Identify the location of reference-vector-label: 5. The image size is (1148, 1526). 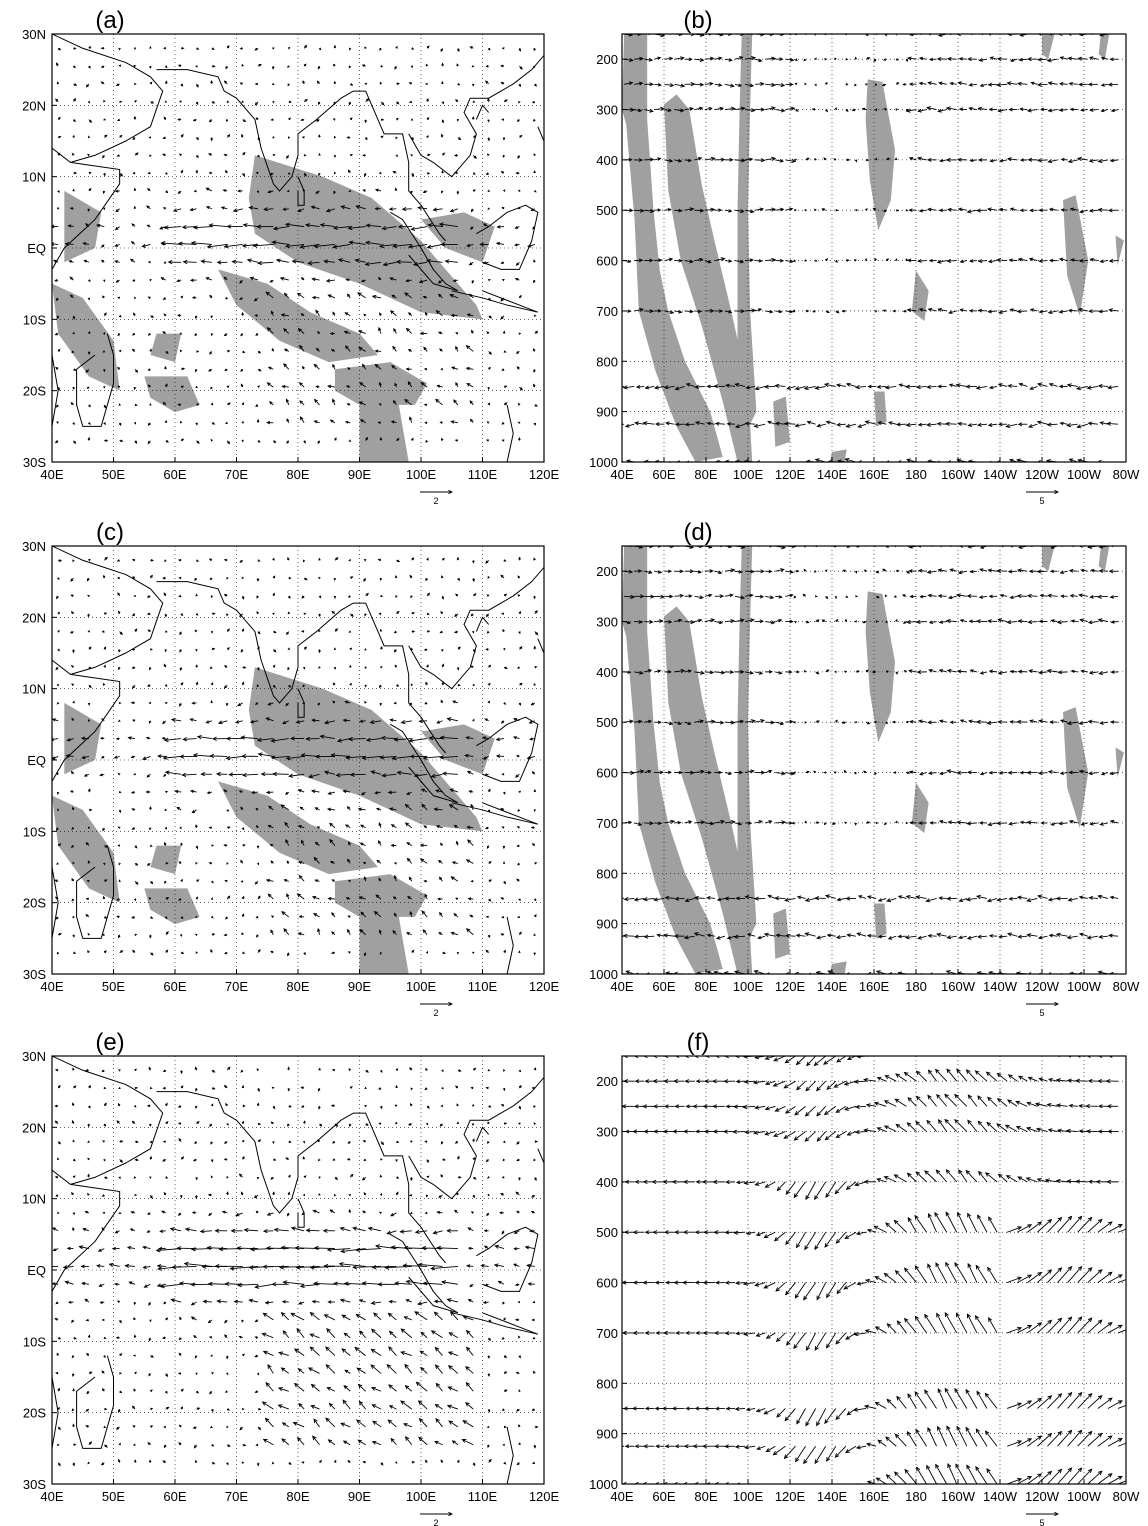
(1041, 501).